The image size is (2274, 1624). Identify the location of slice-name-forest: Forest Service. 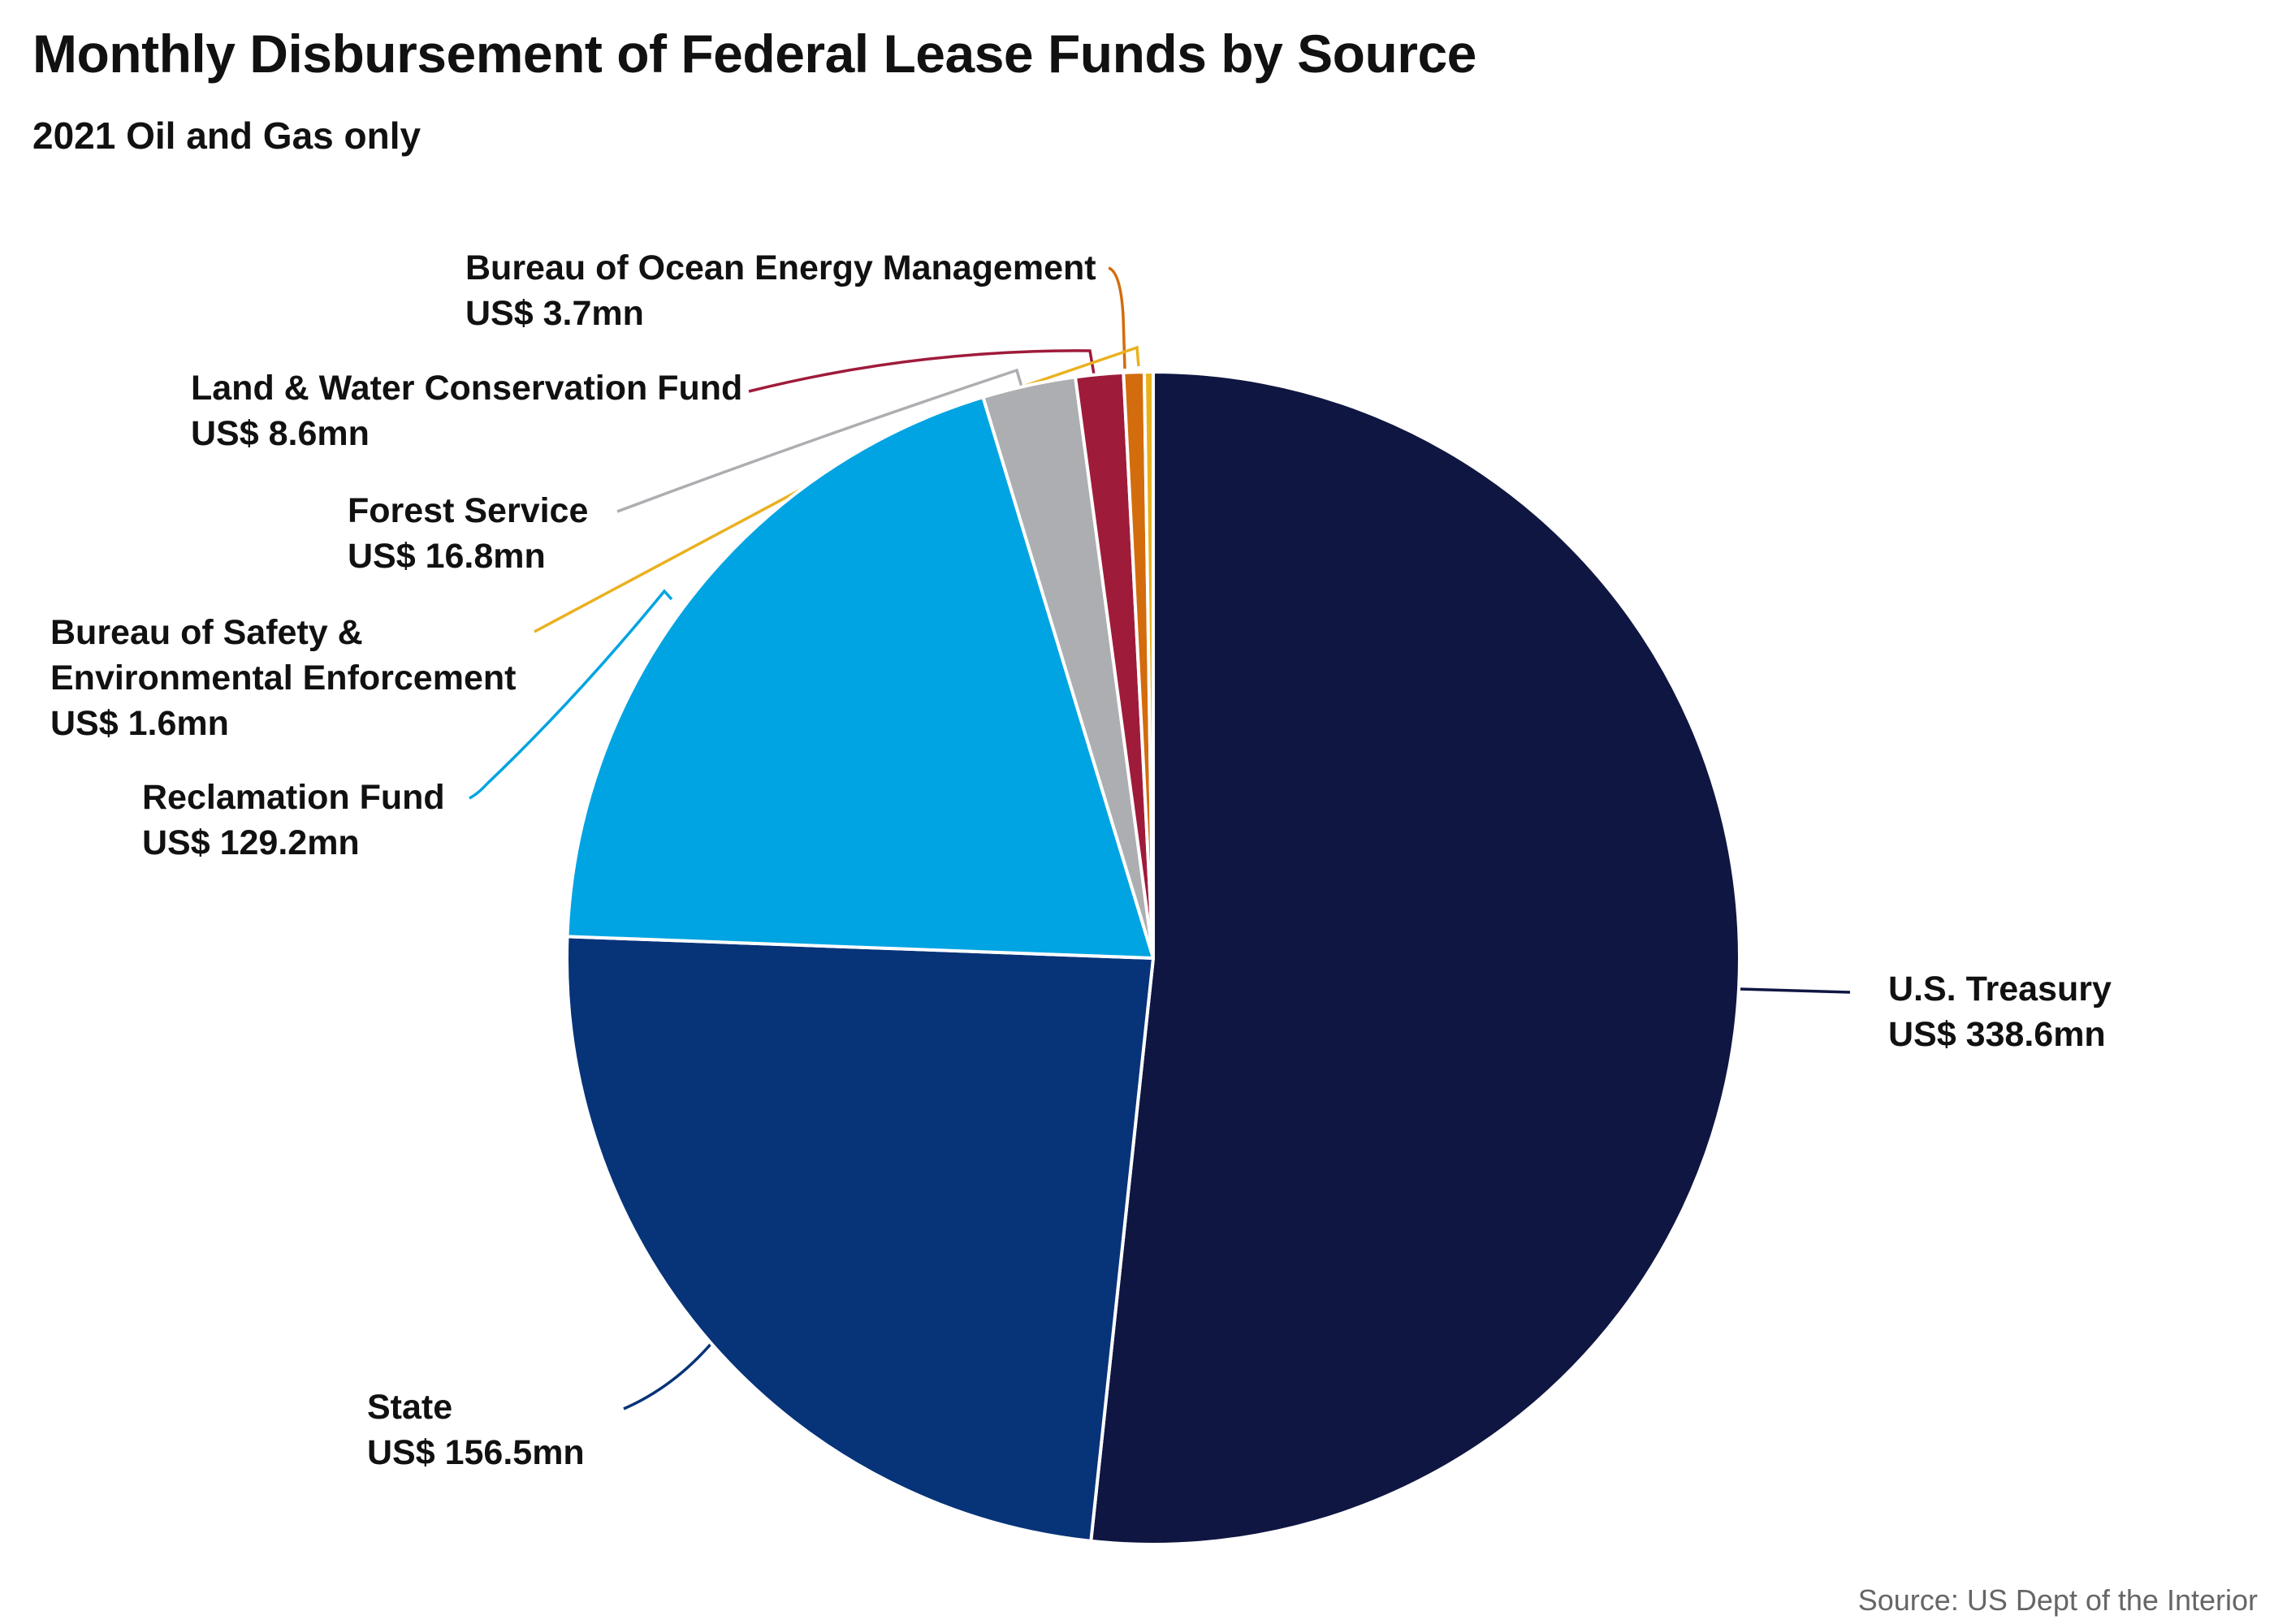
(468, 510).